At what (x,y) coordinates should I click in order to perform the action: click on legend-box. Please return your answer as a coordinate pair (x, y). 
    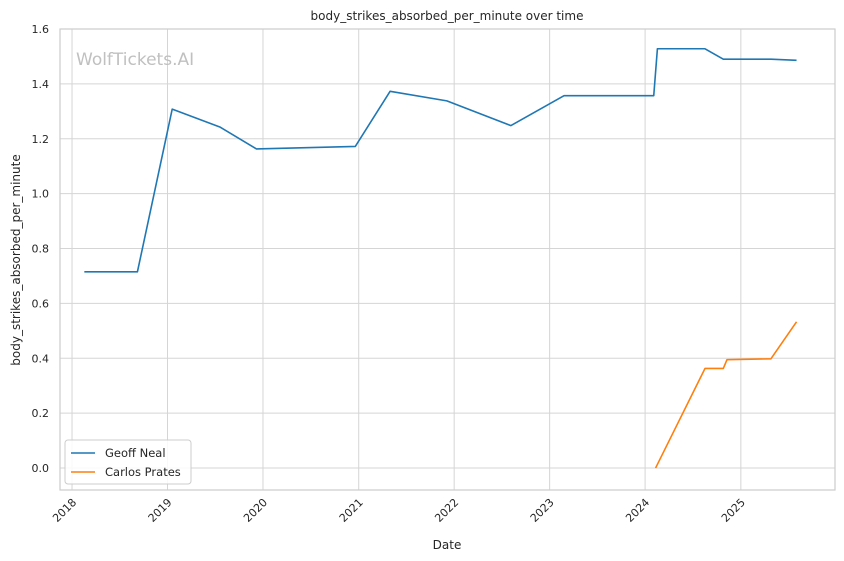
    Looking at the image, I should click on (128, 462).